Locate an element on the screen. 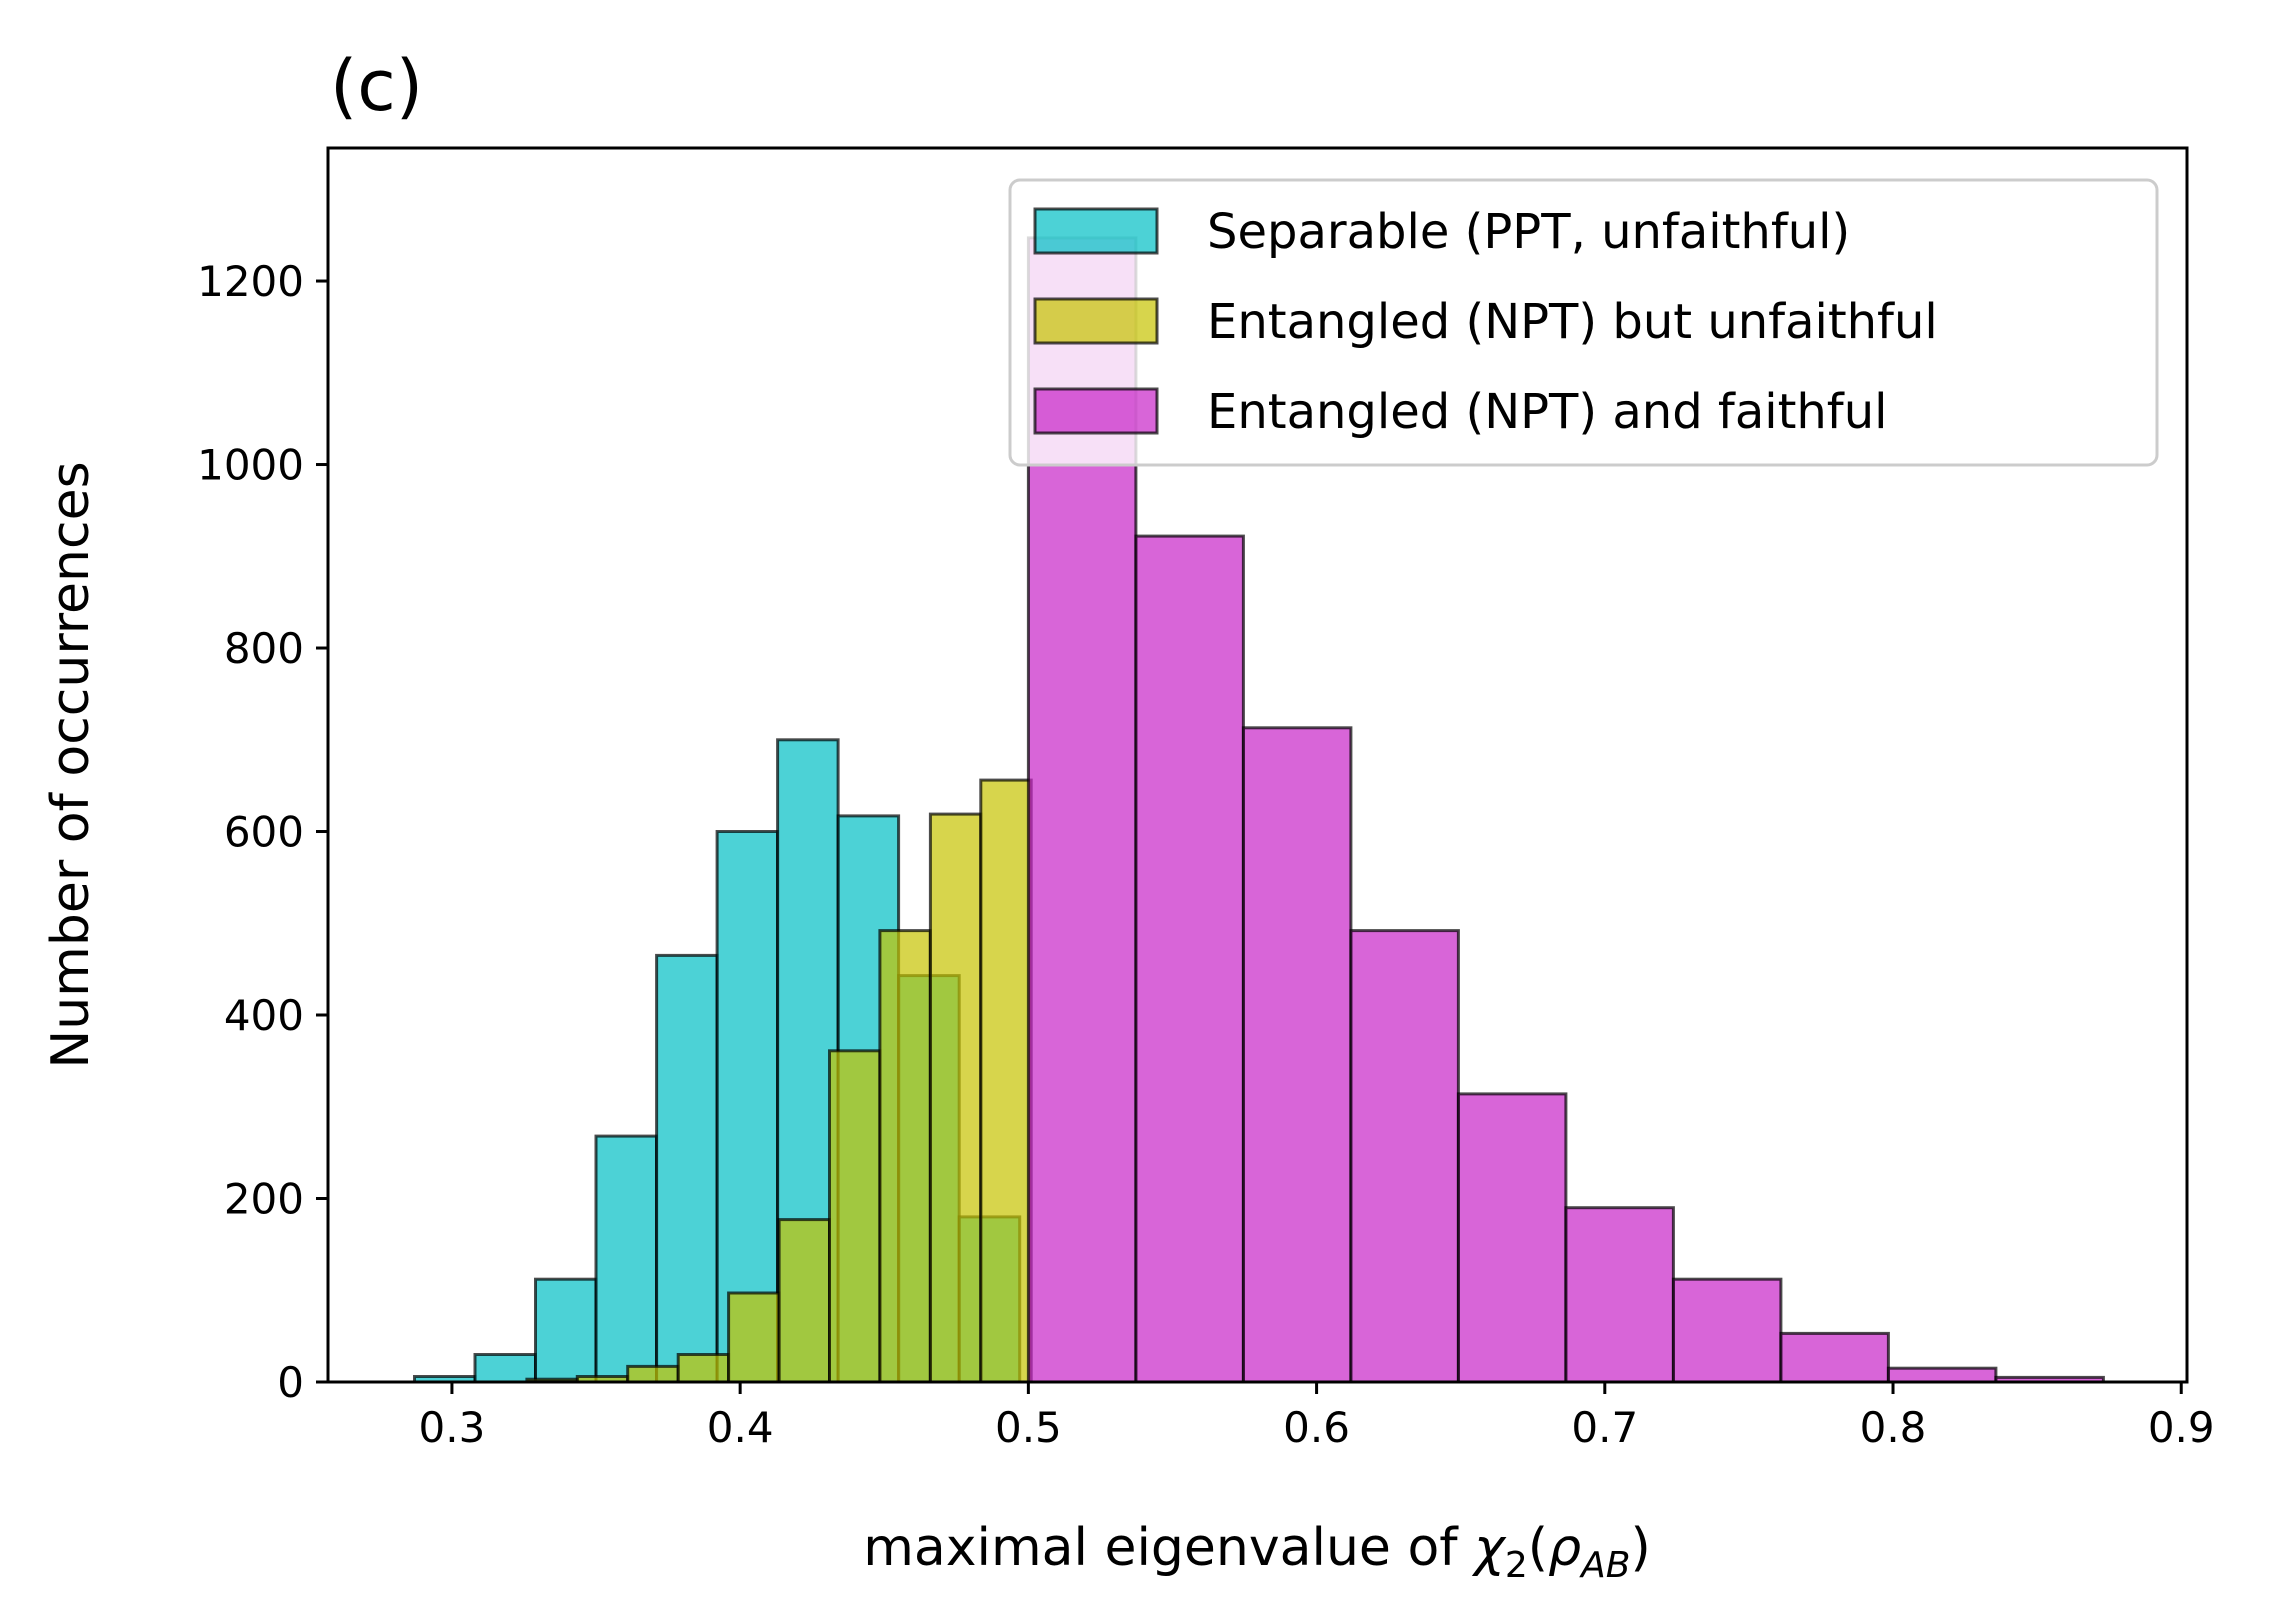 The height and width of the screenshot is (1616, 2269). series-1-bars is located at coordinates (779, 1081).